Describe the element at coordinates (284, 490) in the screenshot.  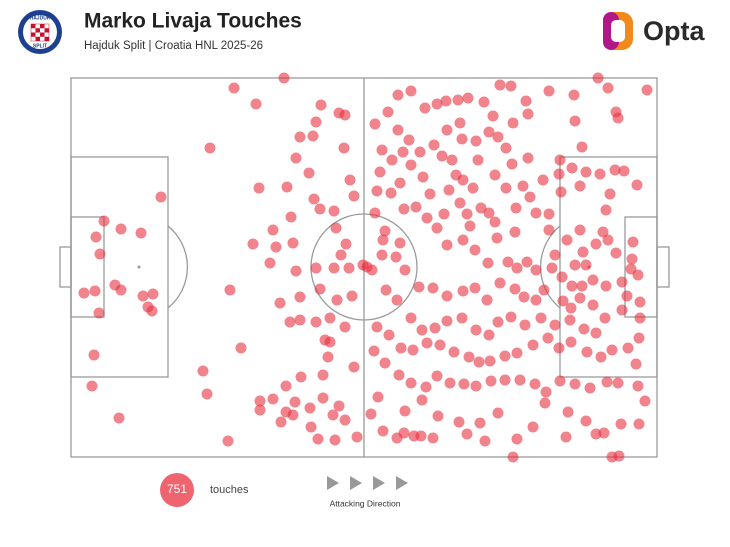
I see `legend: 751 touches Attacking Direction` at that location.